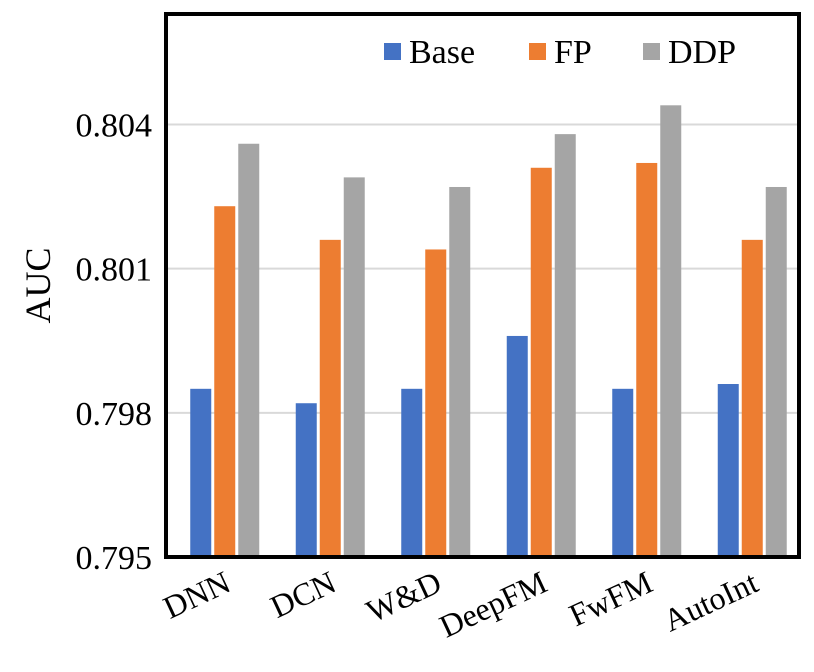  What do you see at coordinates (114, 126) in the screenshot?
I see `y-tick-label: 0.804` at bounding box center [114, 126].